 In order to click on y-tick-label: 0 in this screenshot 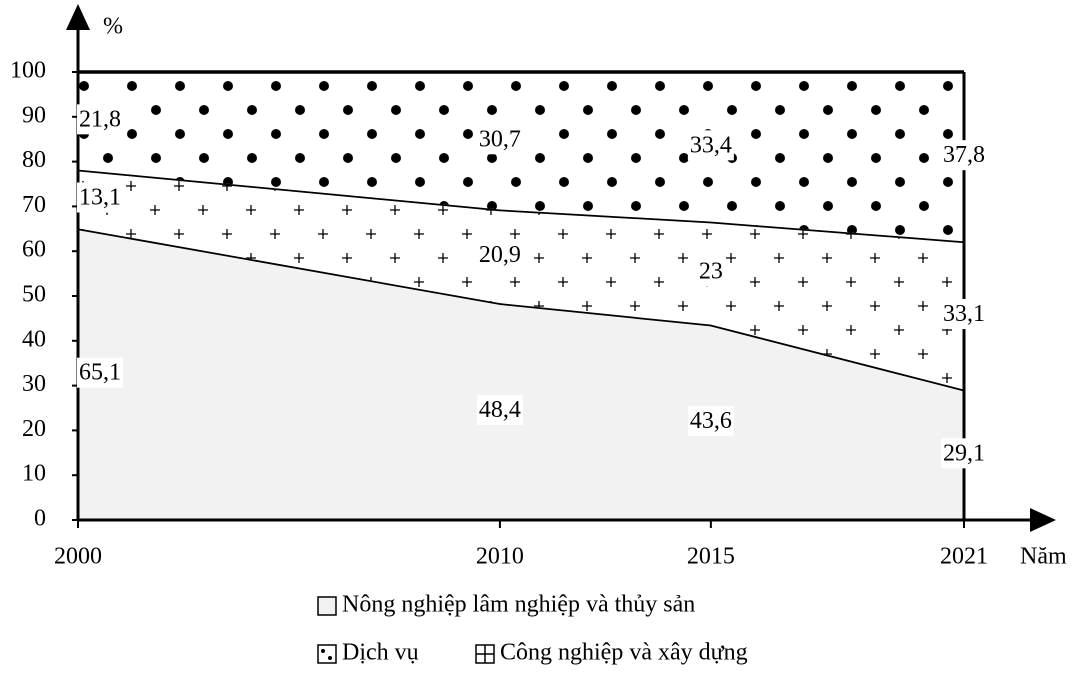, I will do `click(40, 519)`.